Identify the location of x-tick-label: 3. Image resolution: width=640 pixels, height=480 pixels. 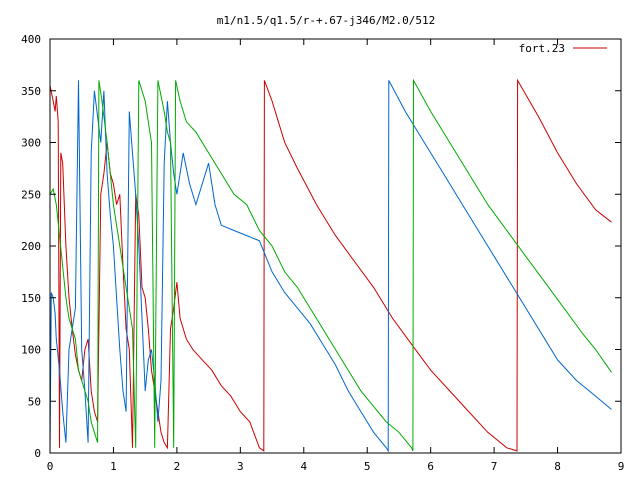
(240, 466).